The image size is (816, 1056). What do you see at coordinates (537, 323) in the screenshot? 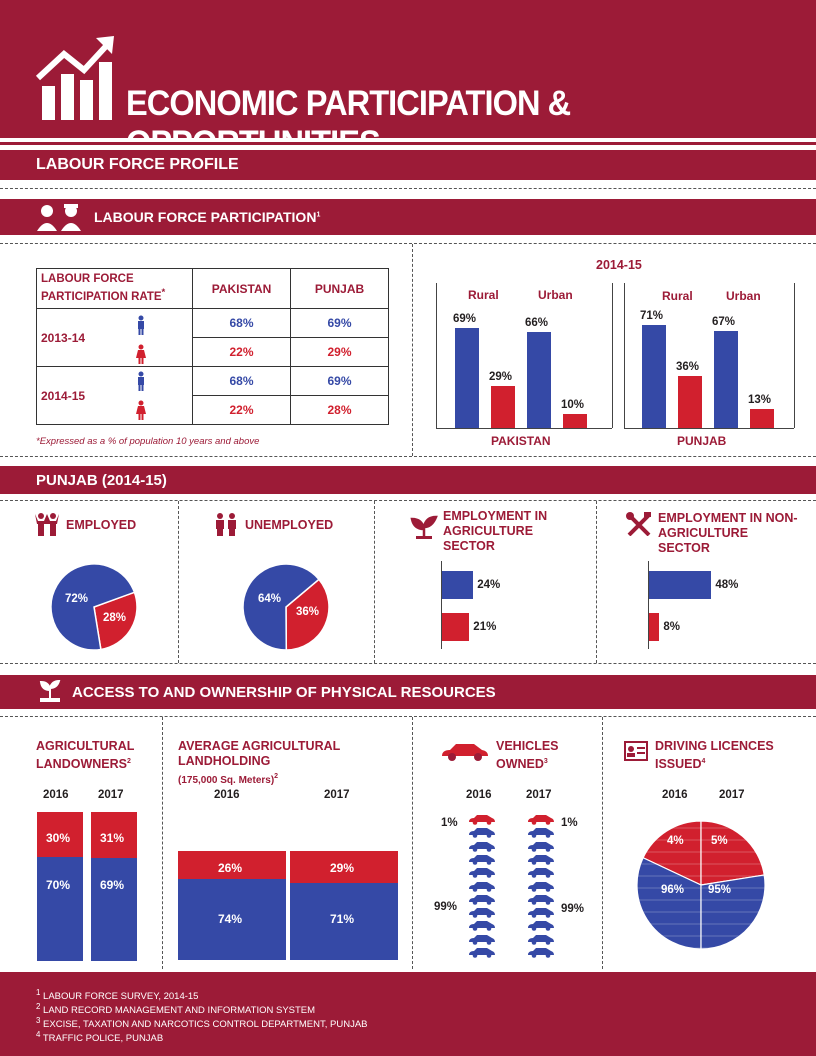
I see `bar-value-label: 66%` at bounding box center [537, 323].